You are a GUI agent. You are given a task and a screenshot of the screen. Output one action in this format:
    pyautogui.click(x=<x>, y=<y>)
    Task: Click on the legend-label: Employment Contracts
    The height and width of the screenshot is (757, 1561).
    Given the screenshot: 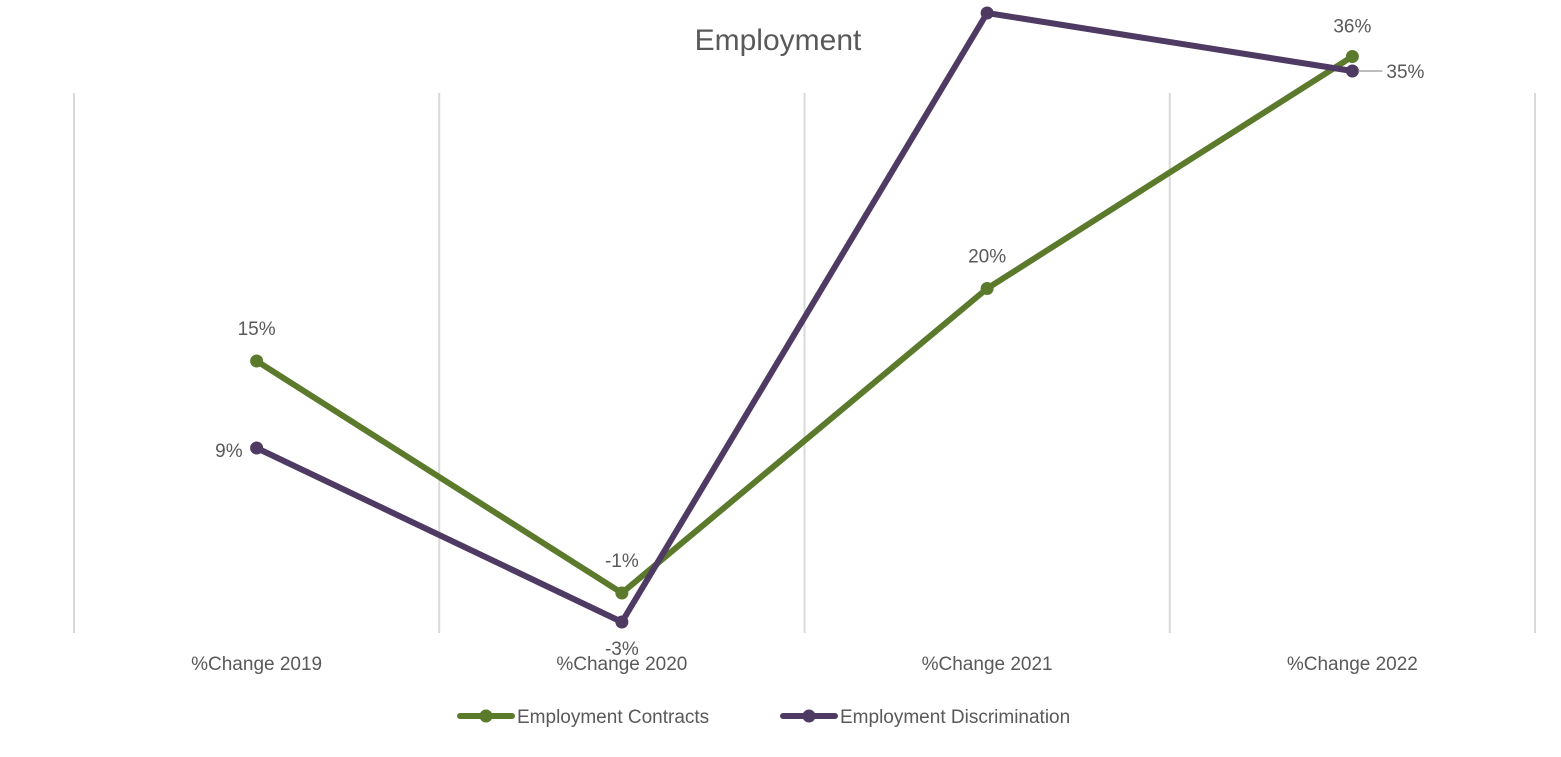 What is the action you would take?
    pyautogui.click(x=613, y=717)
    